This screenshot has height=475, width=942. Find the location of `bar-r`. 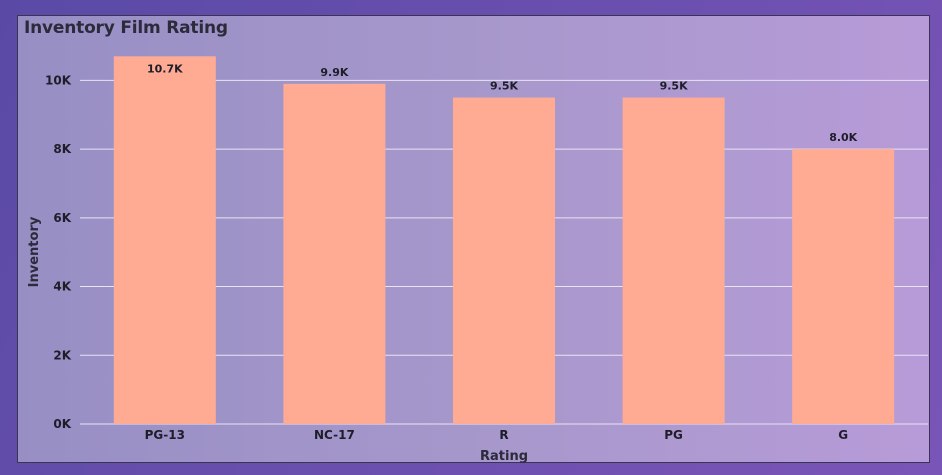

bar-r is located at coordinates (504, 260).